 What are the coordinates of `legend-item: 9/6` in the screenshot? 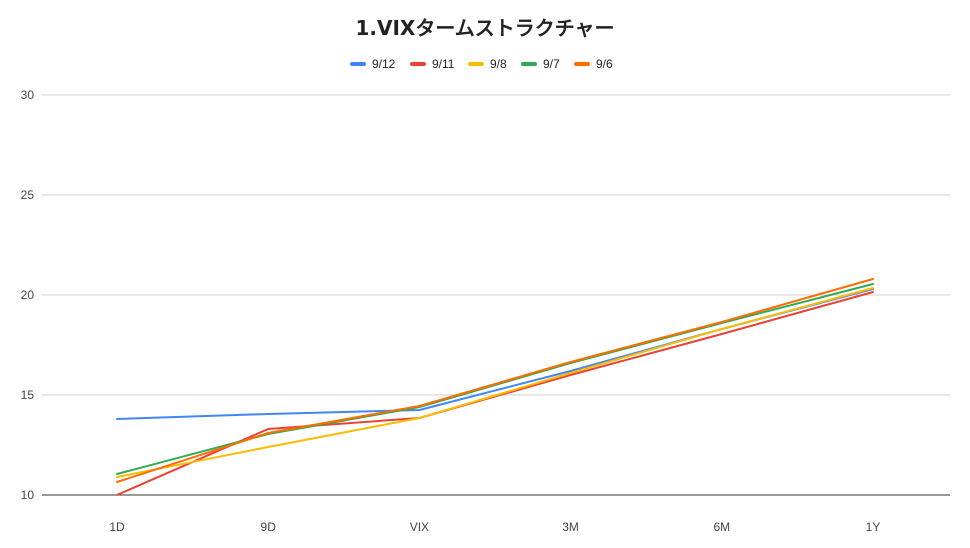 It's located at (593, 64).